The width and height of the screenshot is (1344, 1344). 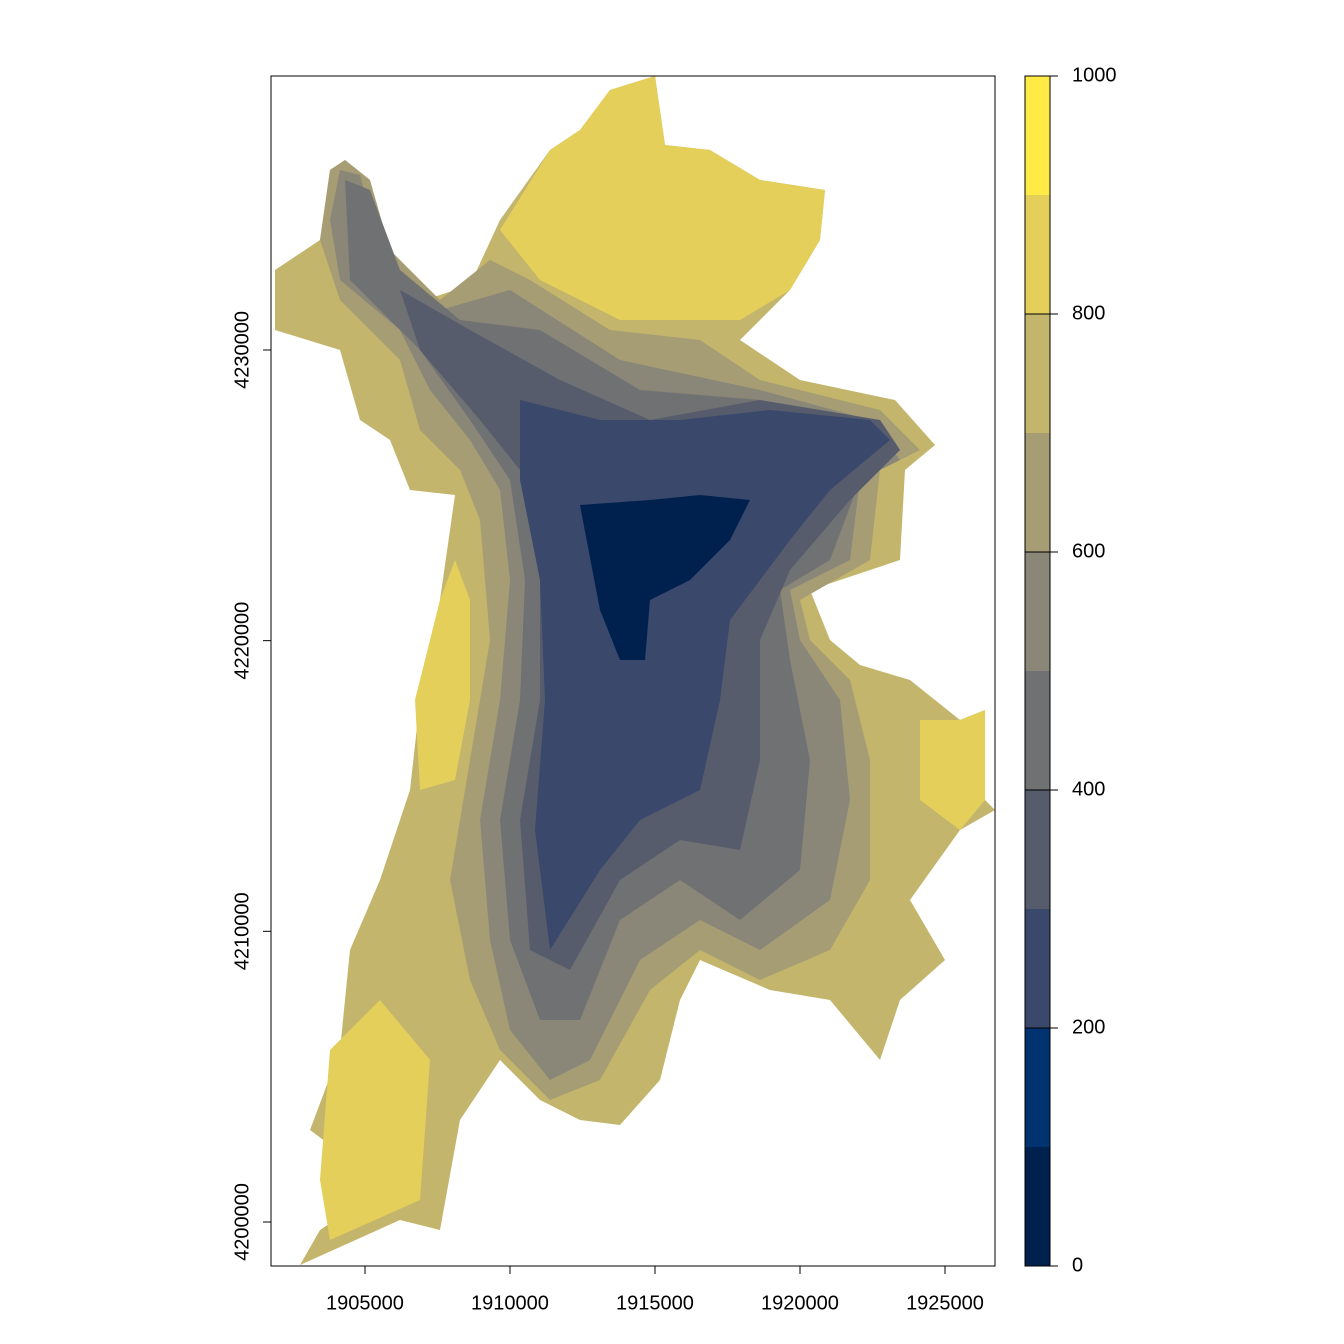 I want to click on x-tick-label: 1905000, so click(x=365, y=1303).